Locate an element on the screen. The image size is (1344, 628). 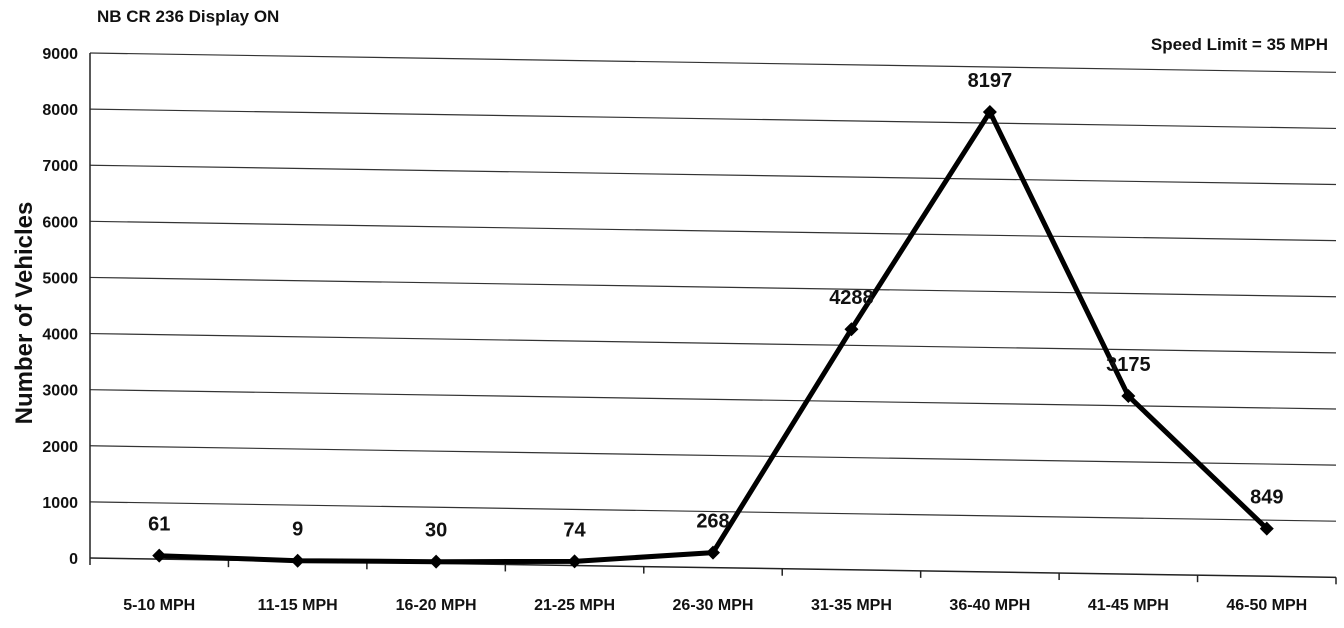
y-tick-label: 1000 is located at coordinates (60, 503).